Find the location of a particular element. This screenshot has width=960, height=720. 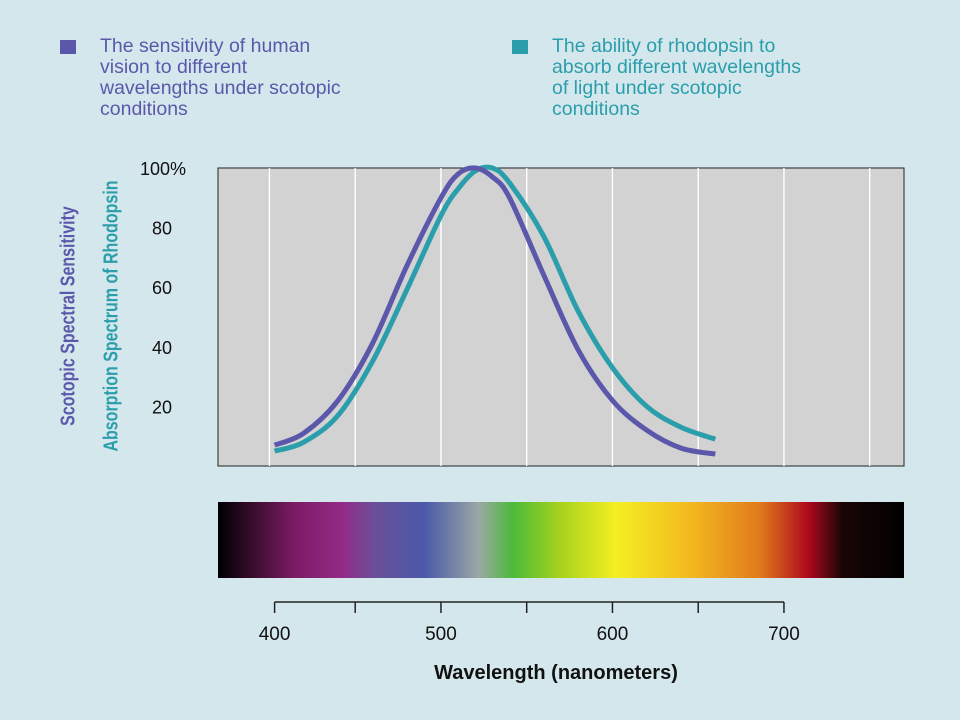

y-tick-label: 80 is located at coordinates (162, 229).